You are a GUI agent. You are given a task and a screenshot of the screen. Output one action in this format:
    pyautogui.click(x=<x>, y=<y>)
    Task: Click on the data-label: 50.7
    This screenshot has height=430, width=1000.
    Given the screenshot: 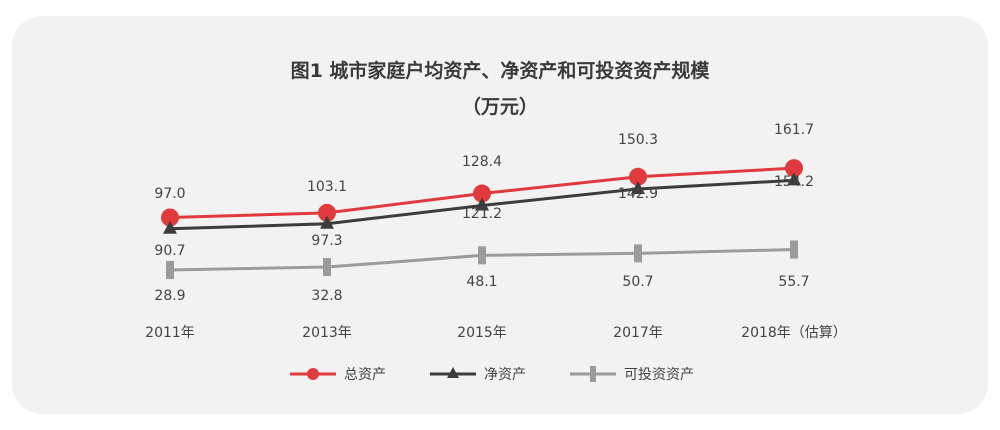 What is the action you would take?
    pyautogui.click(x=637, y=282)
    